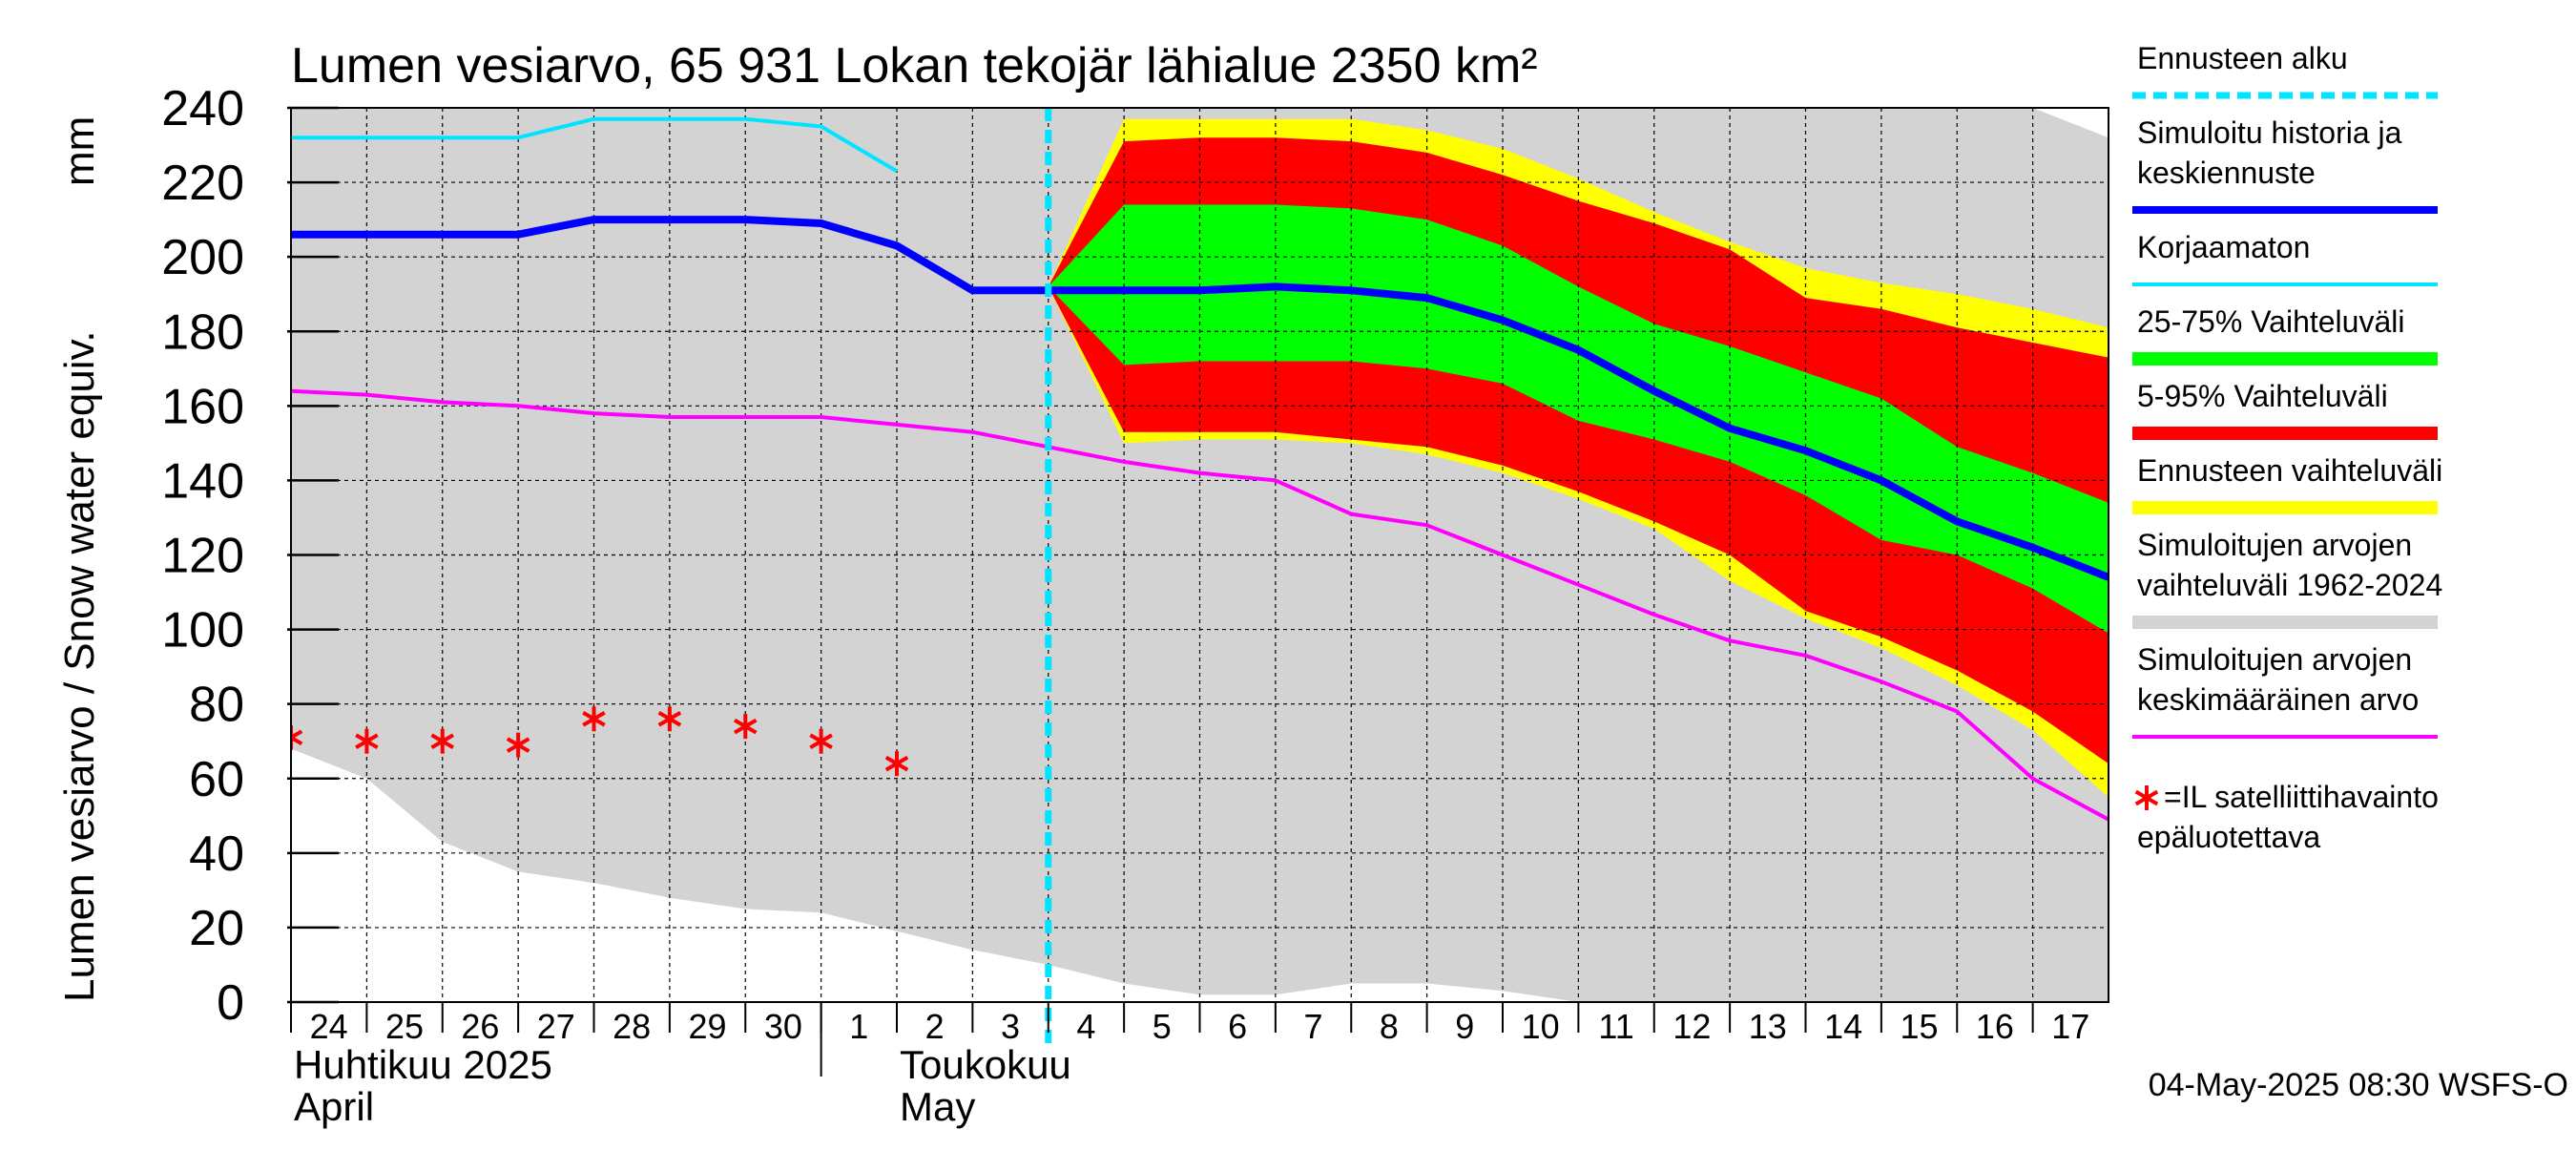 The width and height of the screenshot is (2576, 1150). I want to click on y-tick-label: 120, so click(202, 556).